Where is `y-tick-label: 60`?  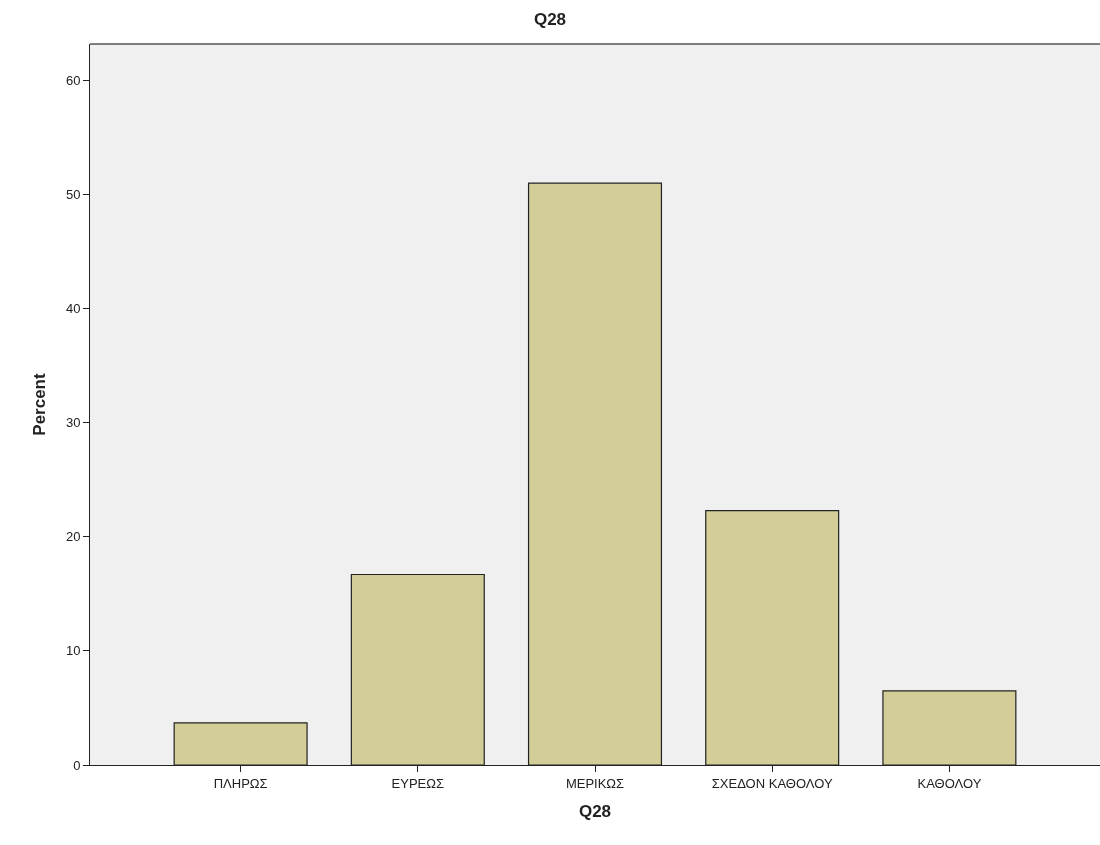
y-tick-label: 60 is located at coordinates (73, 81).